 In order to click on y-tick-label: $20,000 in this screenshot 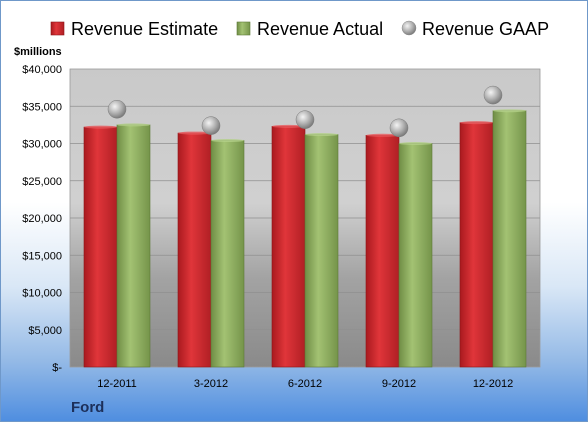, I will do `click(42, 219)`.